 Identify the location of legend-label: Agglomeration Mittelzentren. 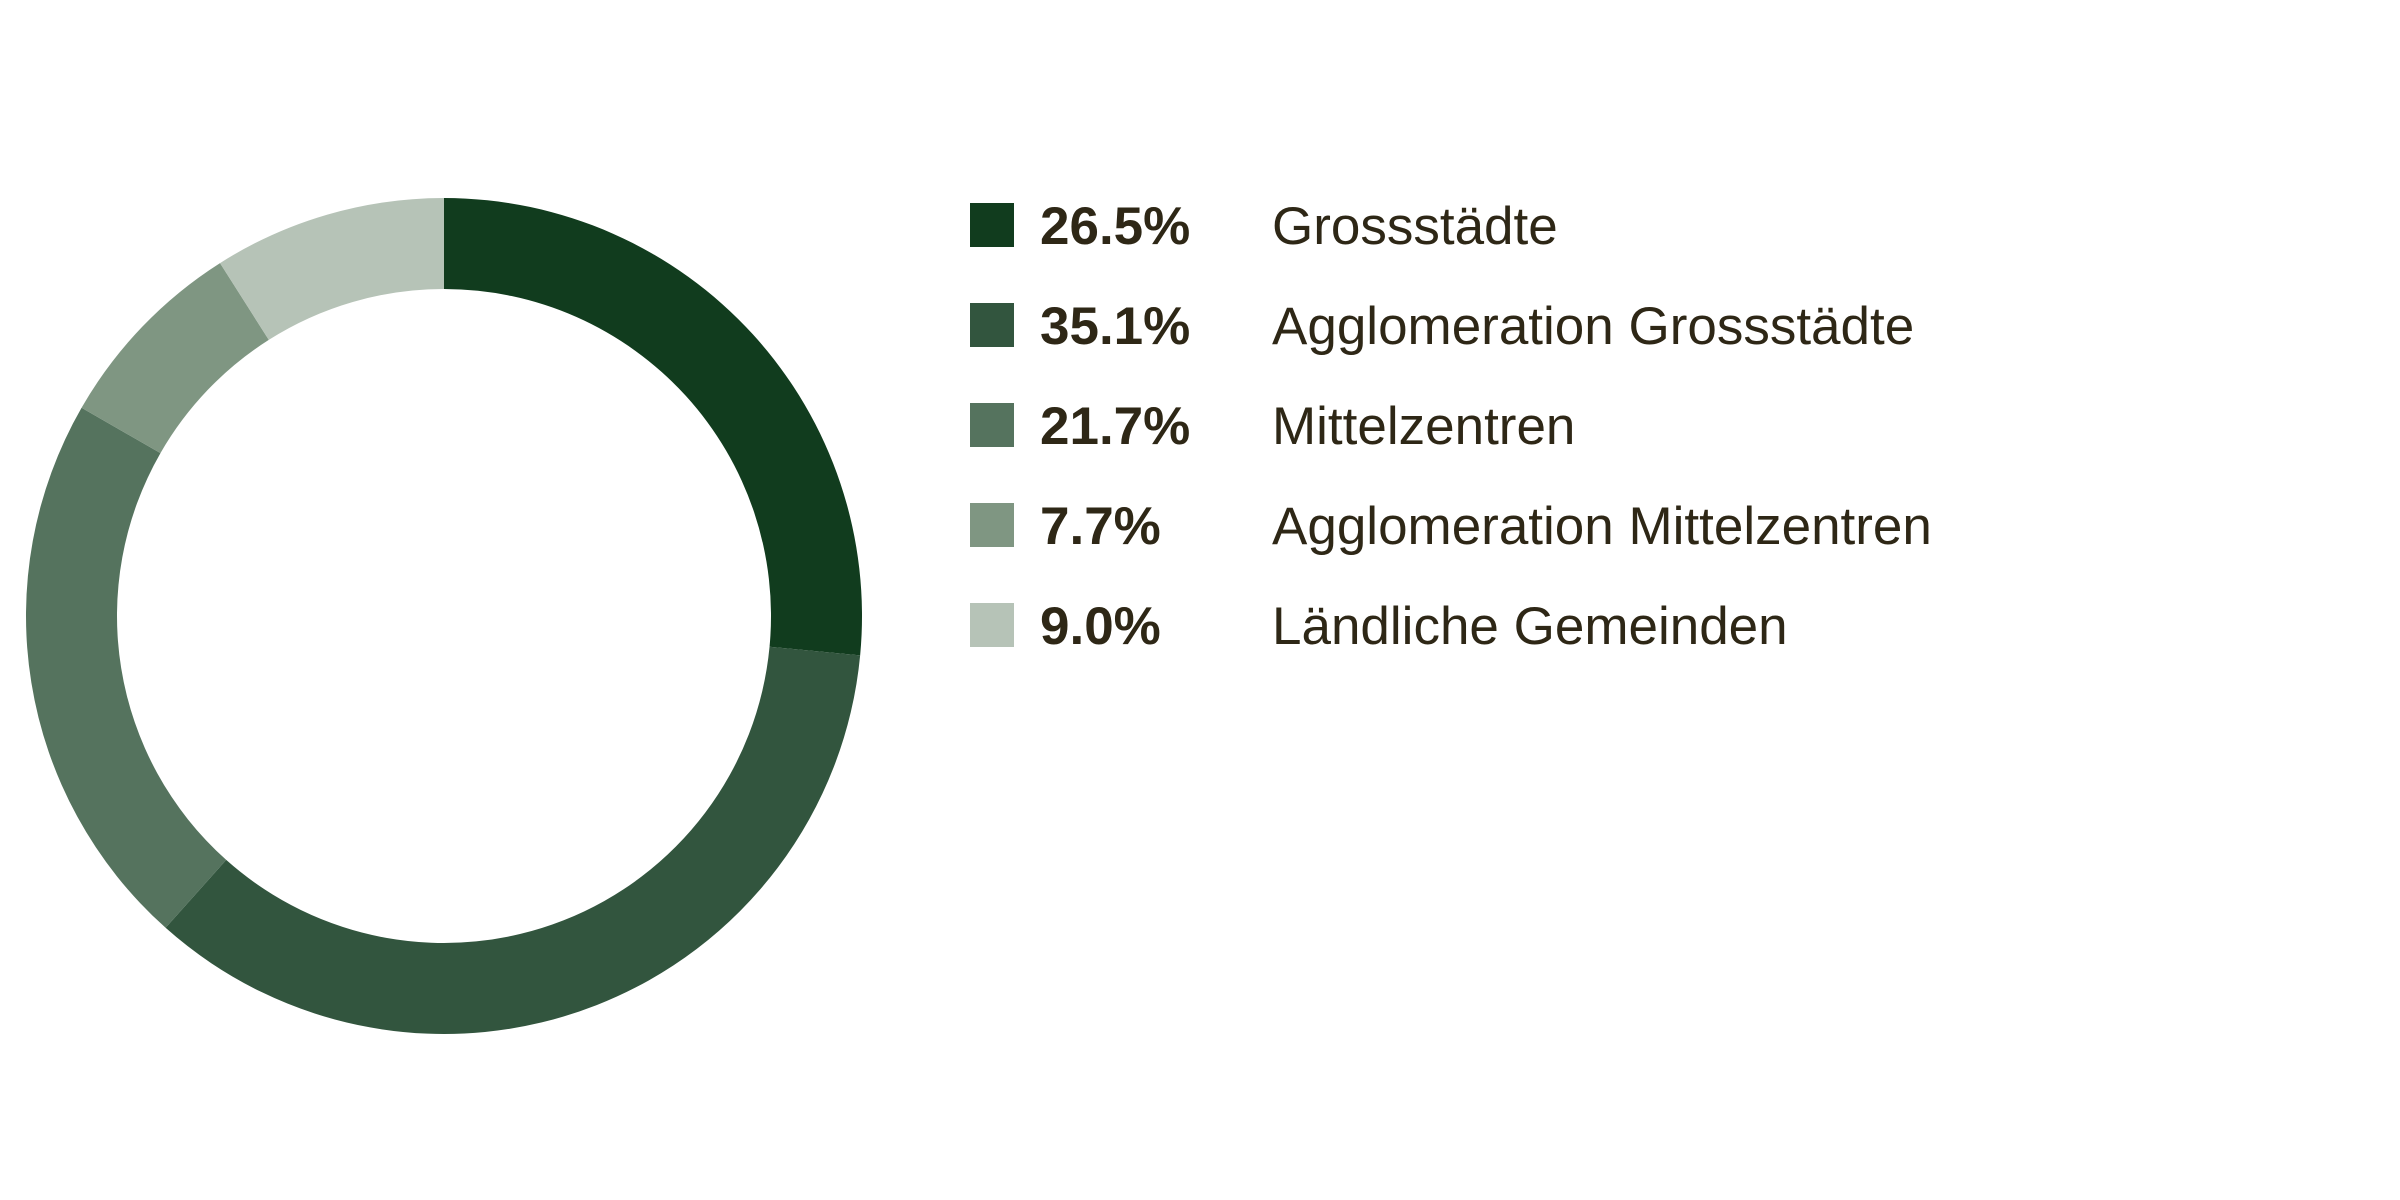
(1602, 526).